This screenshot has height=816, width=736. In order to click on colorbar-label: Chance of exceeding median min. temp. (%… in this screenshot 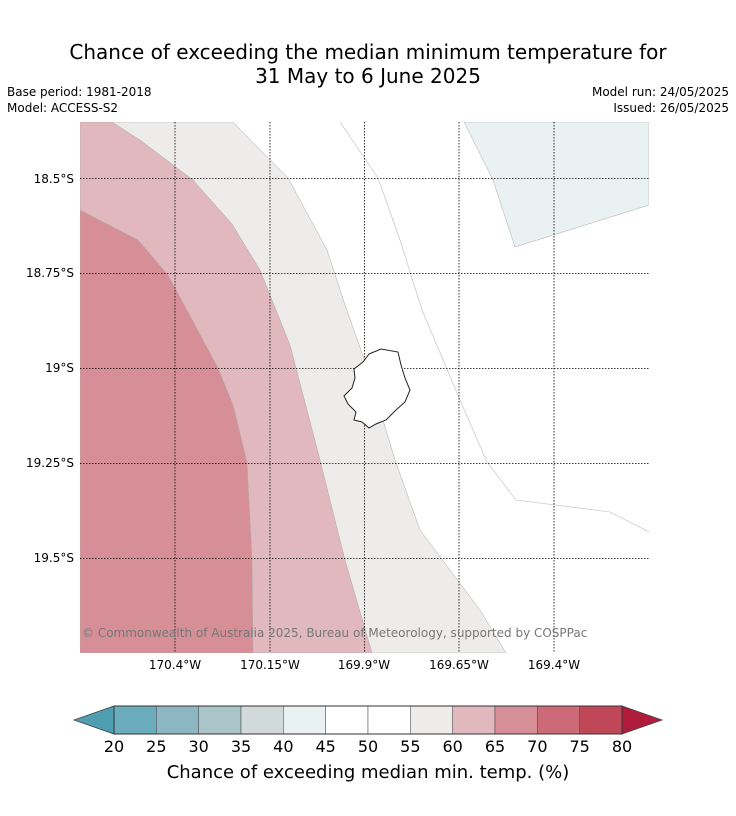, I will do `click(368, 772)`.